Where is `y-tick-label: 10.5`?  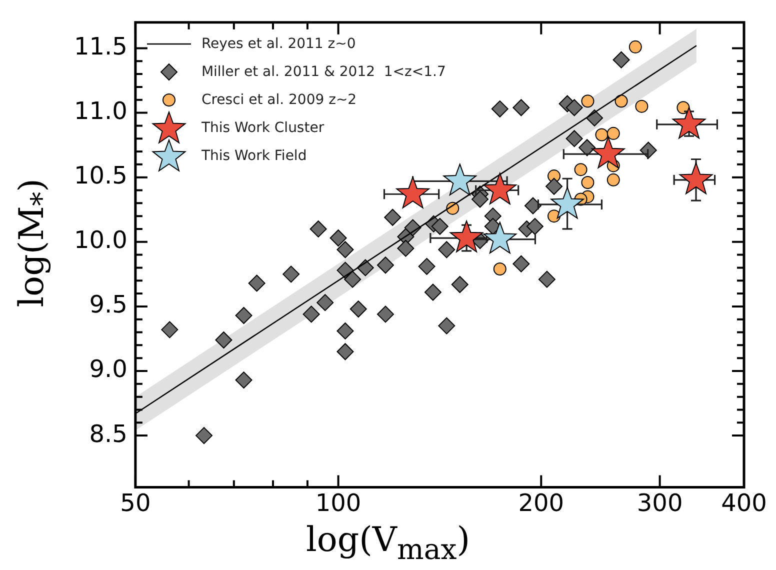 y-tick-label: 10.5 is located at coordinates (101, 176).